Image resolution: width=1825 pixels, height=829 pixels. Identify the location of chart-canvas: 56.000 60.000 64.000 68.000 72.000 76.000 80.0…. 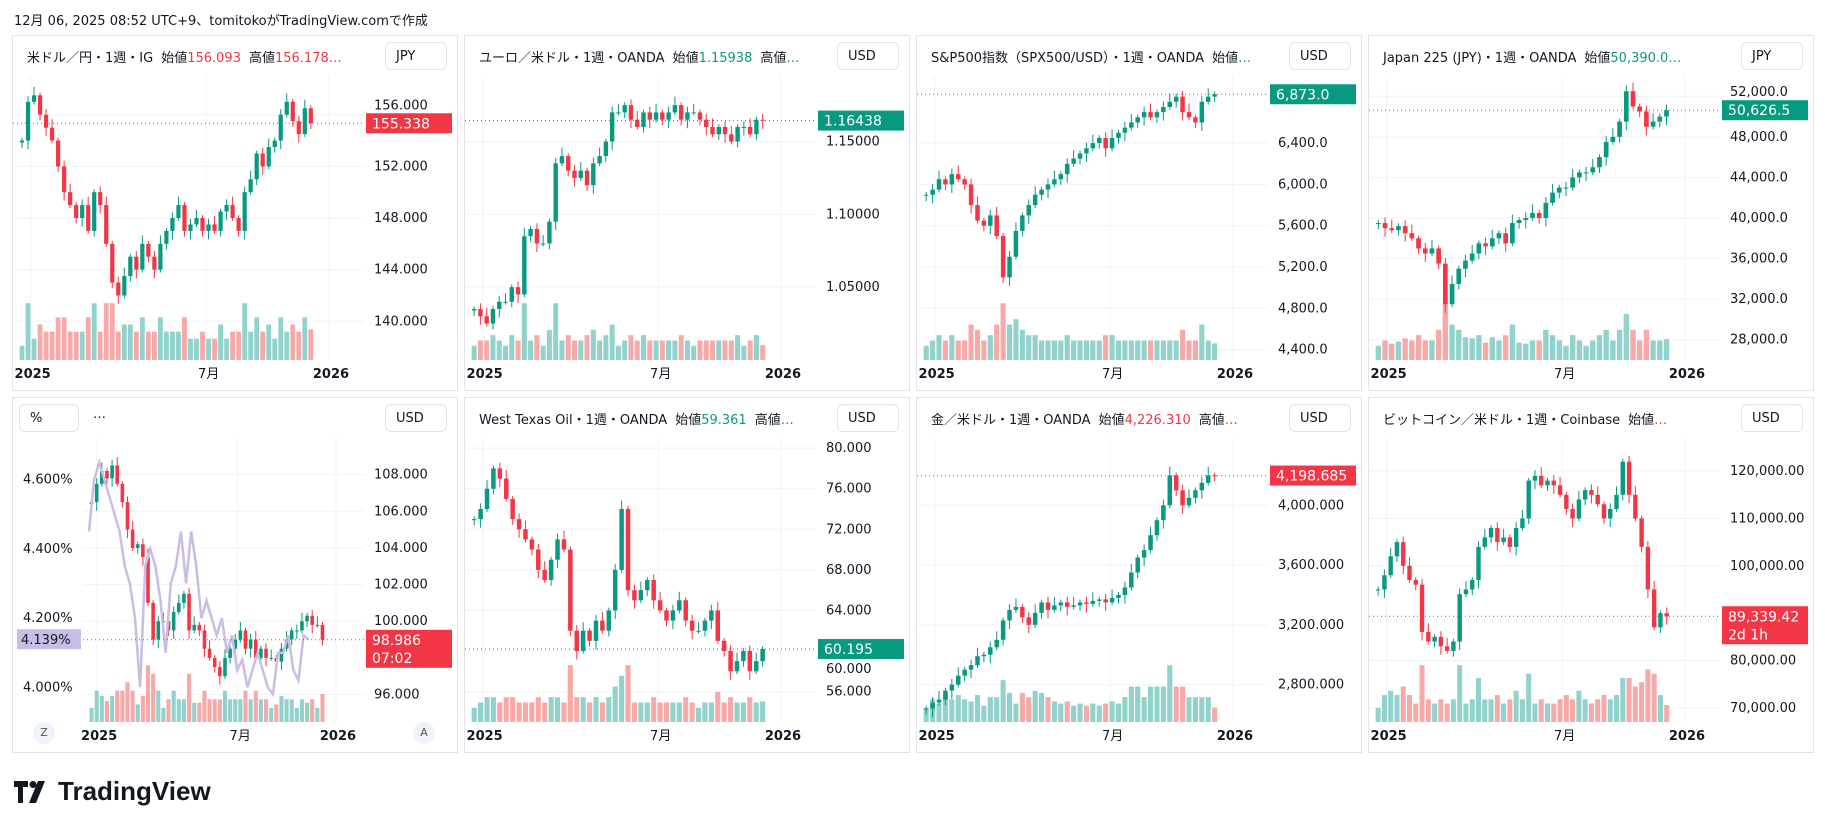
(687, 575).